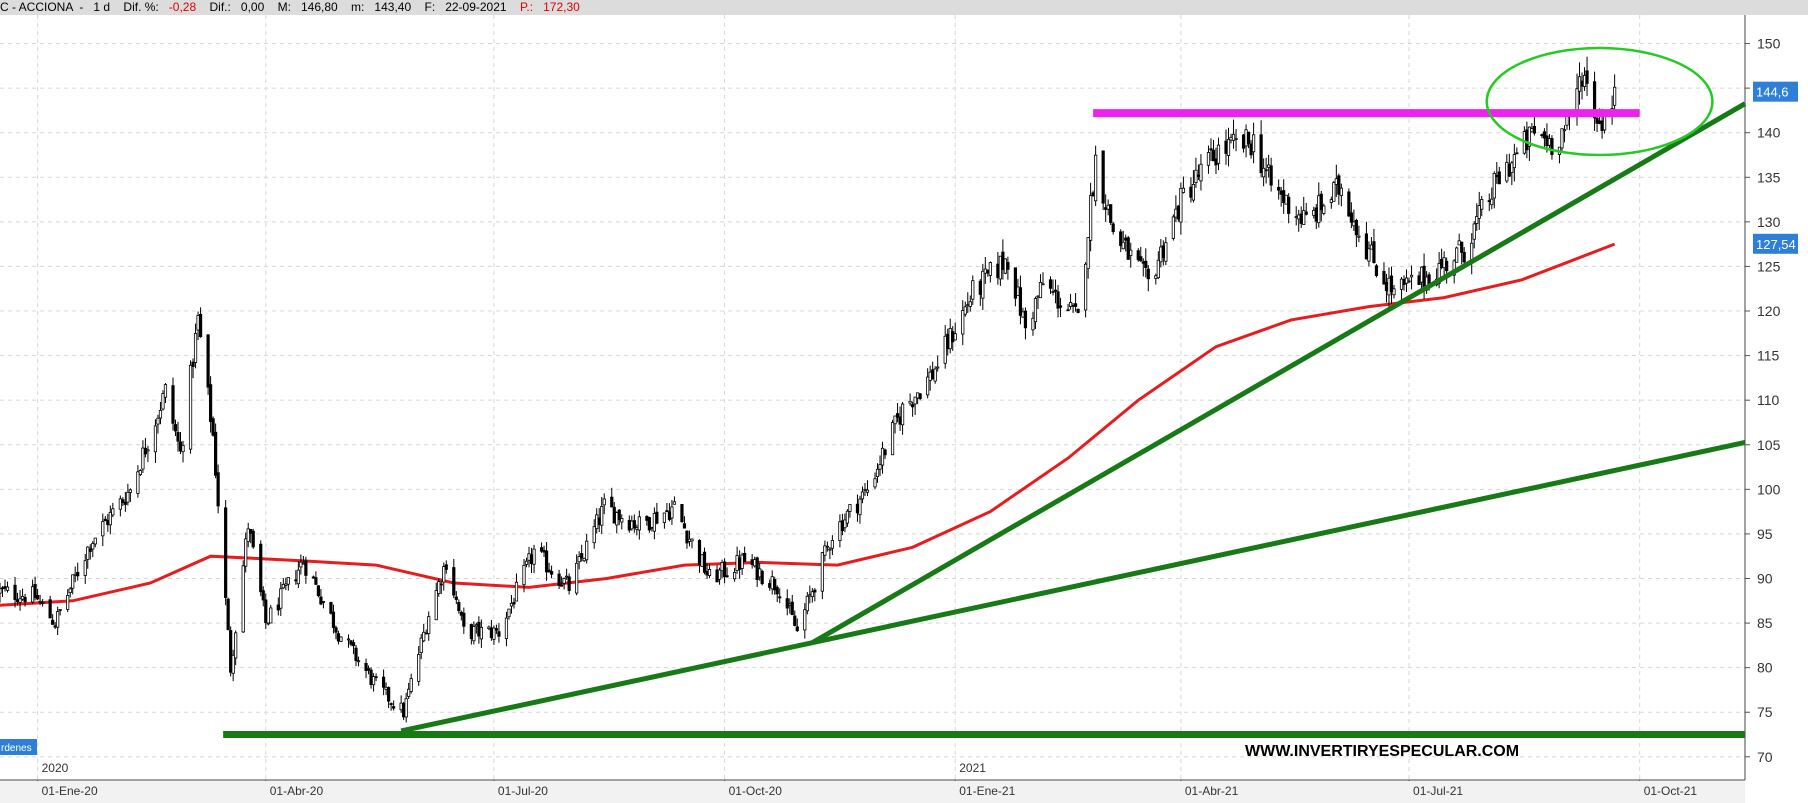  What do you see at coordinates (252, 7) in the screenshot?
I see `diff-value: 0,00` at bounding box center [252, 7].